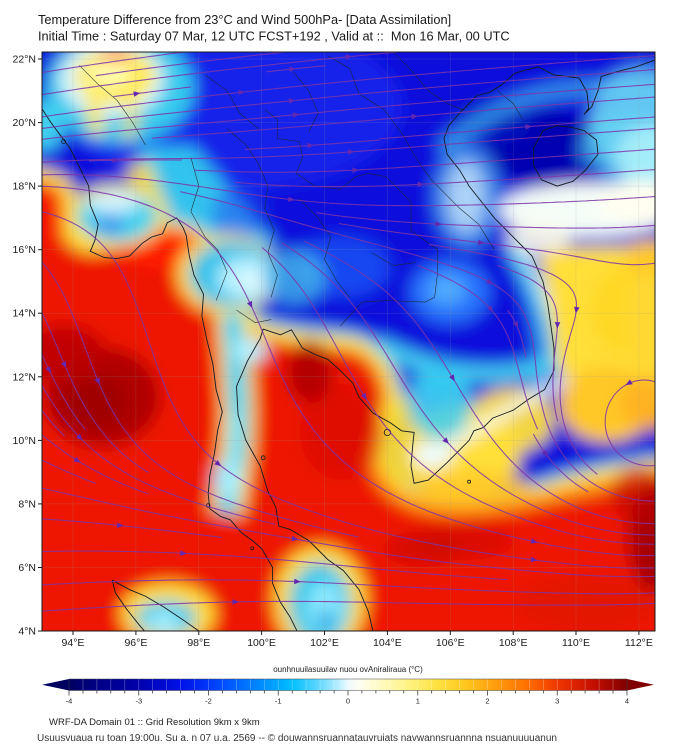  I want to click on svg-text: 18°N, so click(24, 187).